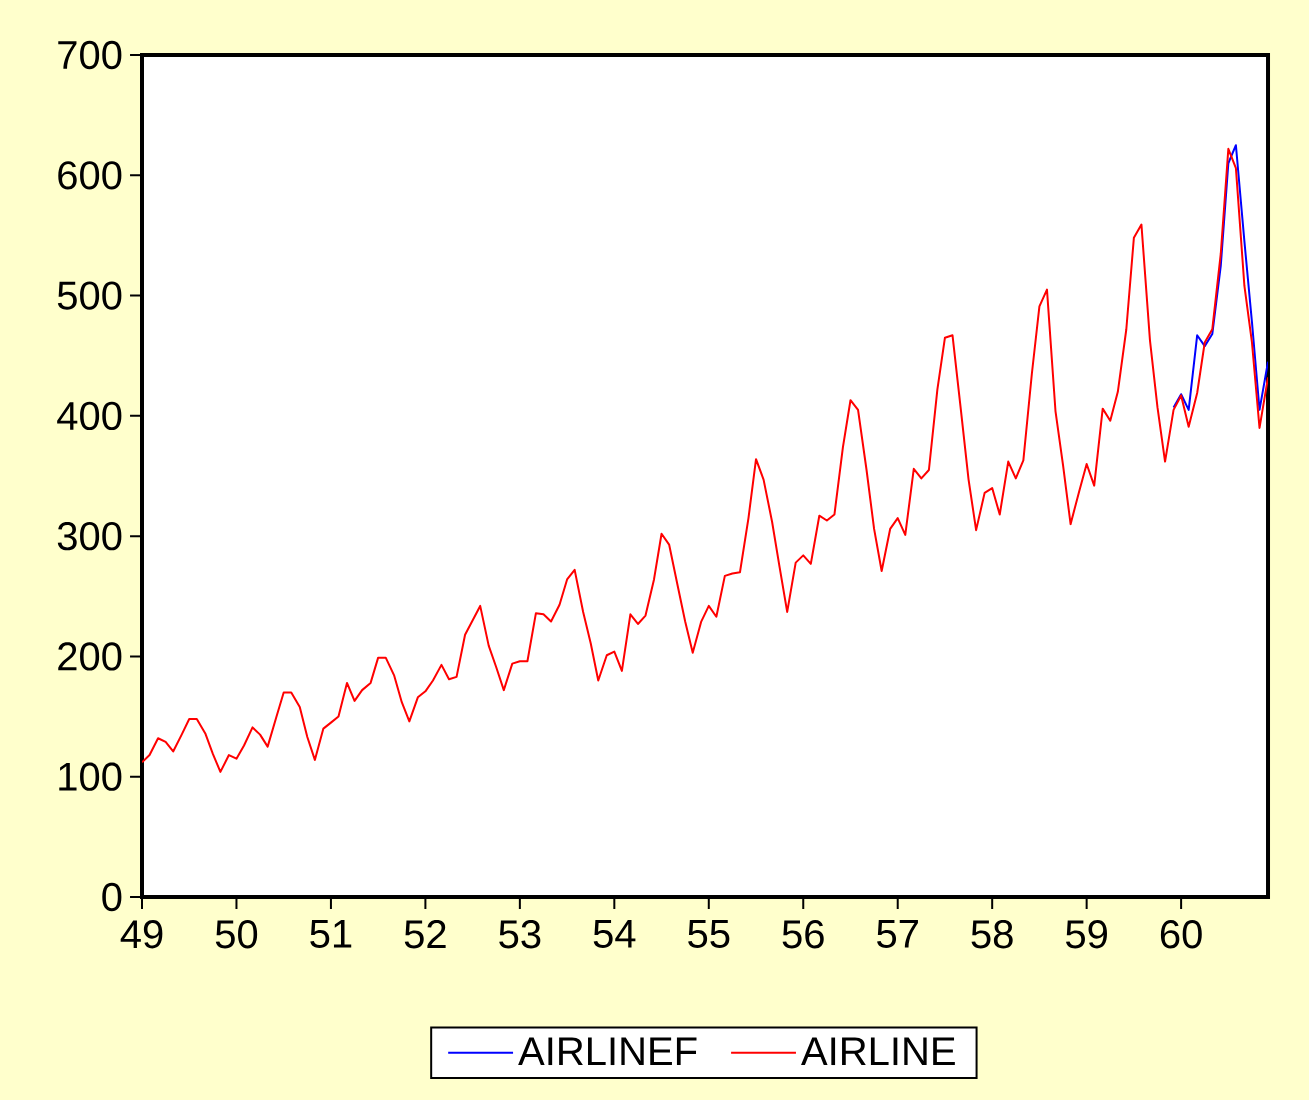 This screenshot has height=1100, width=1309. What do you see at coordinates (1181, 934) in the screenshot?
I see `x-tick-label: 60` at bounding box center [1181, 934].